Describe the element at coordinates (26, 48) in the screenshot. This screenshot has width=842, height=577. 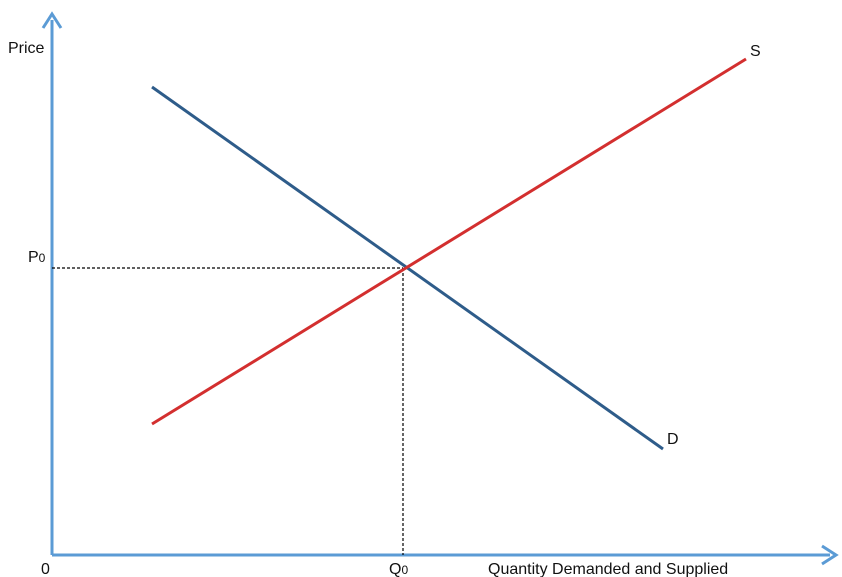
I see `y-axis-label: Price` at that location.